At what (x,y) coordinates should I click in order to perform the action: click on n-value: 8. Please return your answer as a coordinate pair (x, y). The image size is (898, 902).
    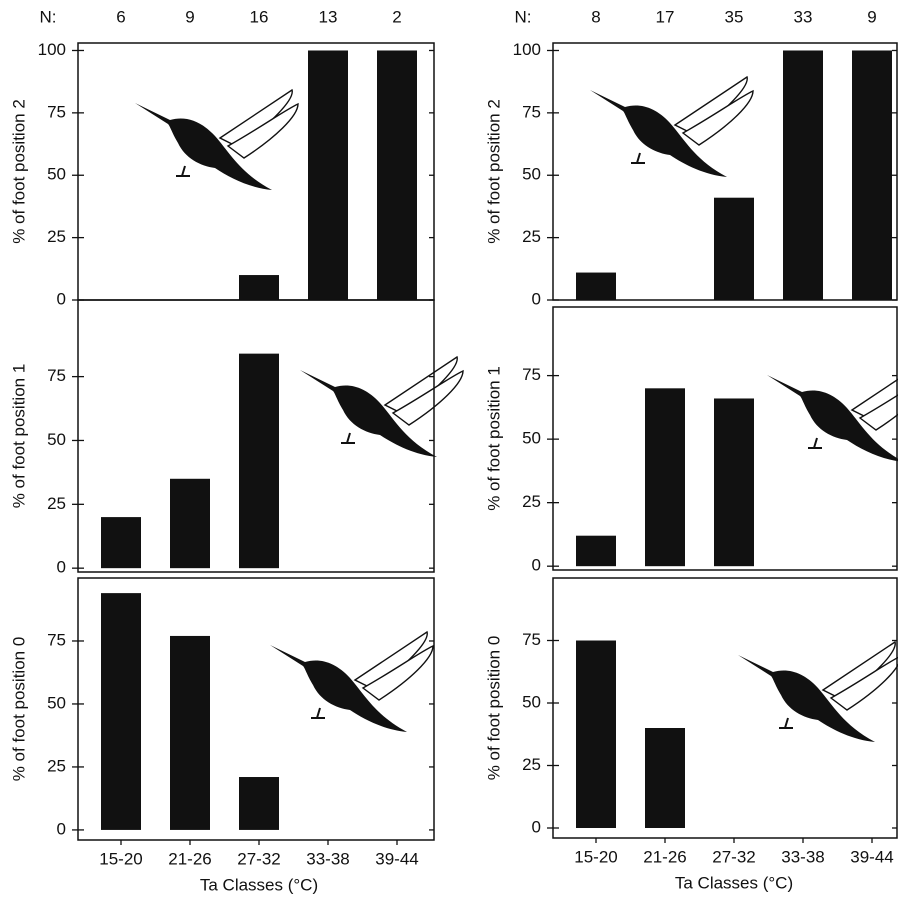
    Looking at the image, I should click on (595, 16).